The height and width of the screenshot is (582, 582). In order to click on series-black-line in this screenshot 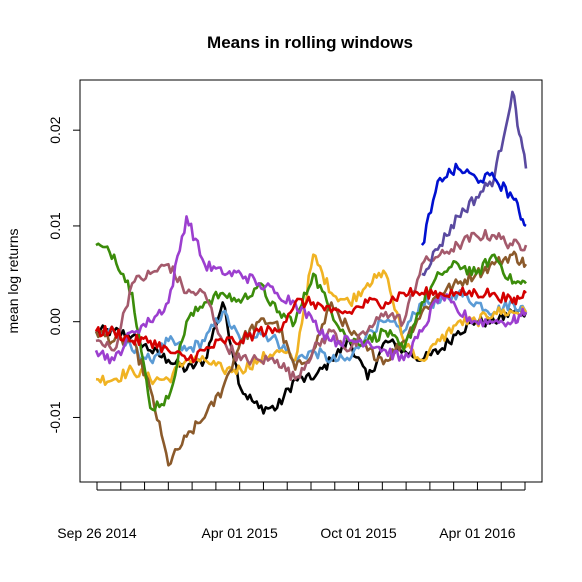, I will do `click(311, 358)`.